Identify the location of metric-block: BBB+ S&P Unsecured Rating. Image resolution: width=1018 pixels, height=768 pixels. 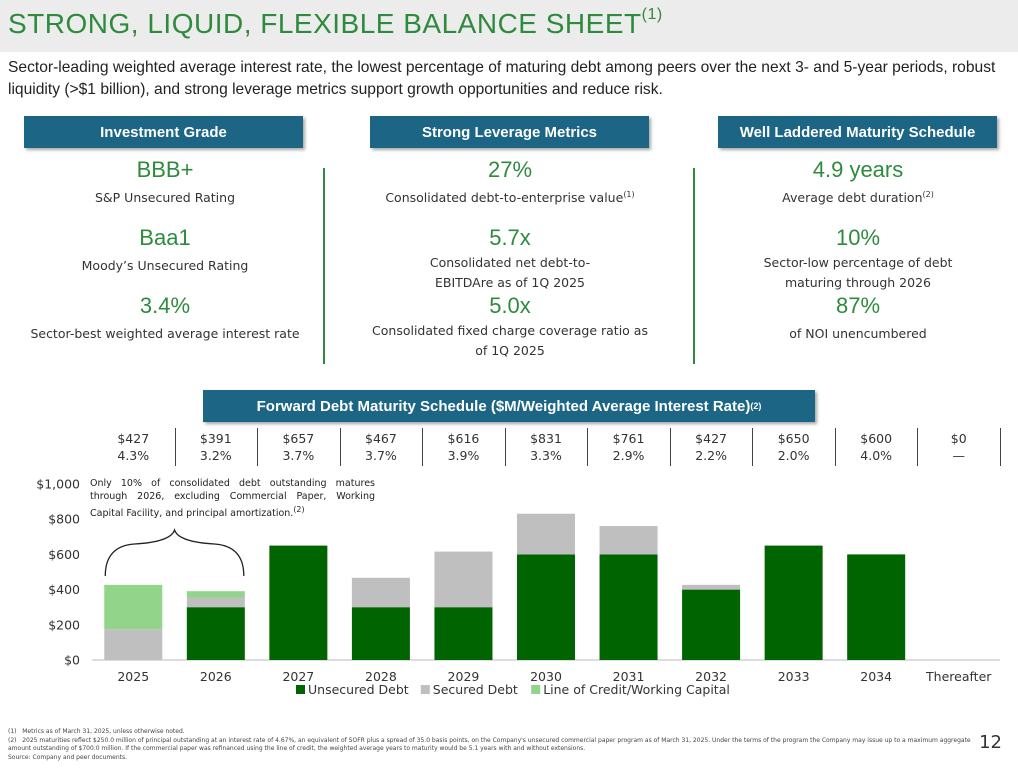
(165, 188).